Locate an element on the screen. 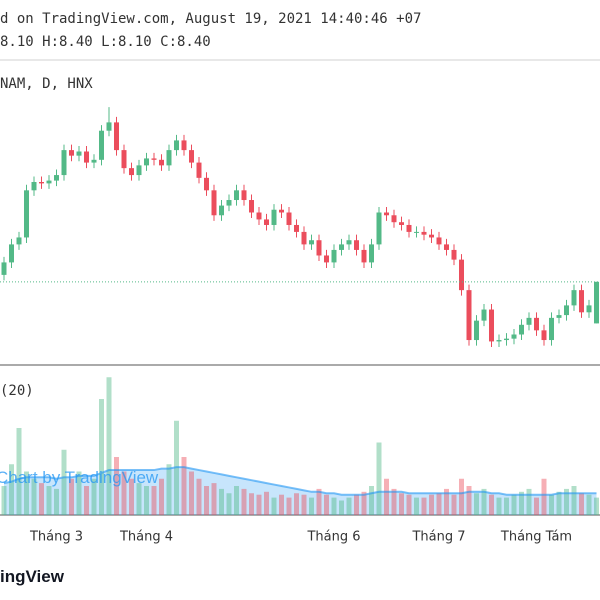 Image resolution: width=600 pixels, height=600 pixels. volume-ma-area is located at coordinates (300, 491).